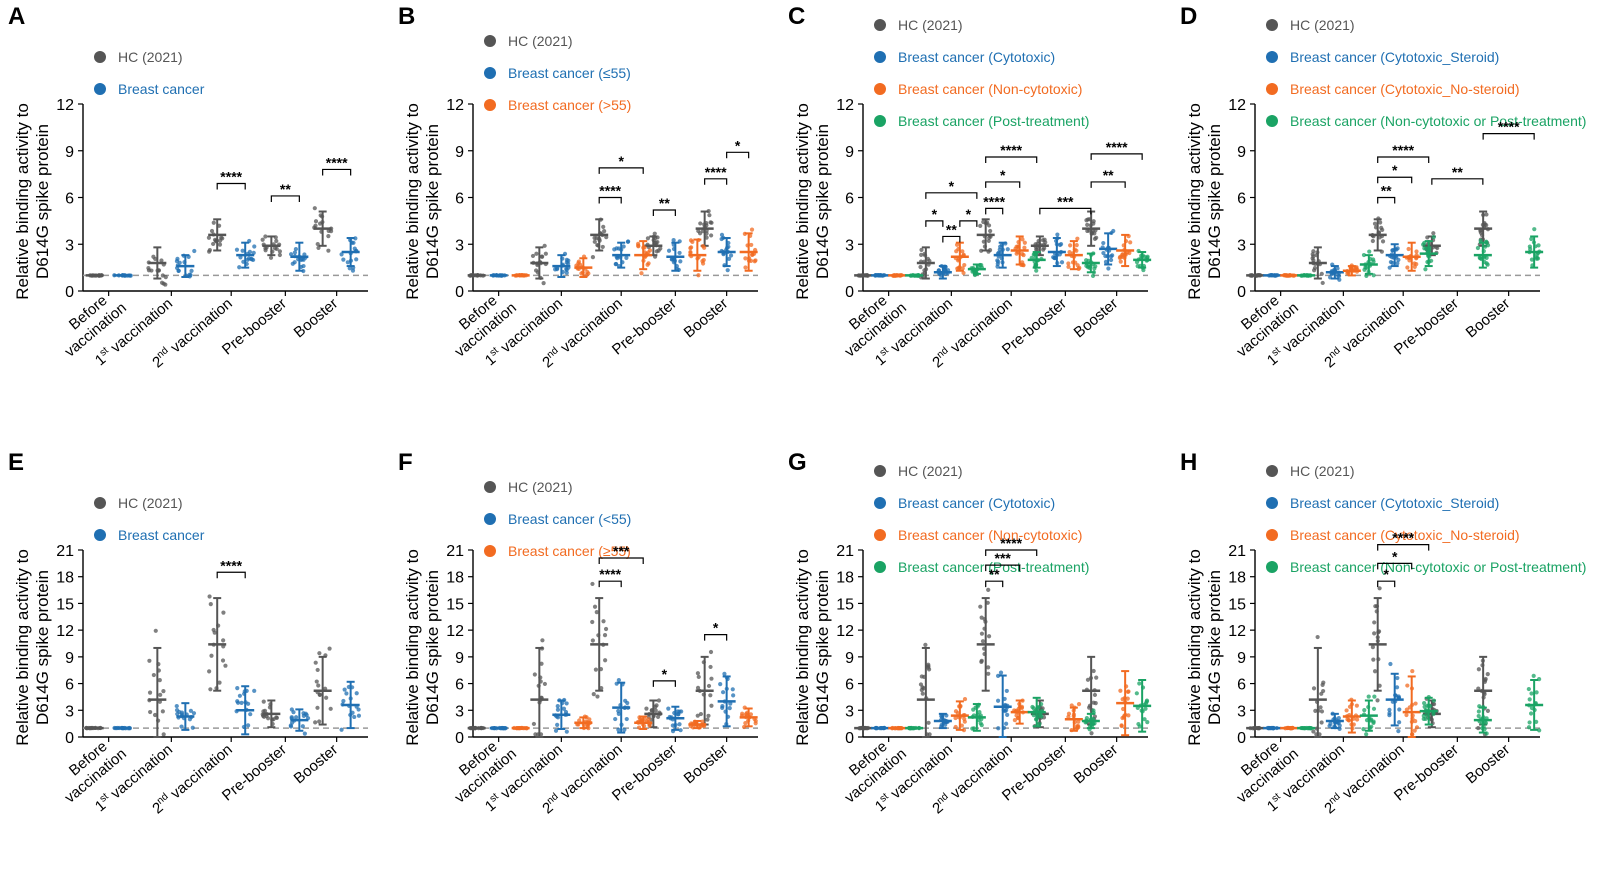 The width and height of the screenshot is (1622, 882). I want to click on y-tick-label: 9, so click(459, 658).